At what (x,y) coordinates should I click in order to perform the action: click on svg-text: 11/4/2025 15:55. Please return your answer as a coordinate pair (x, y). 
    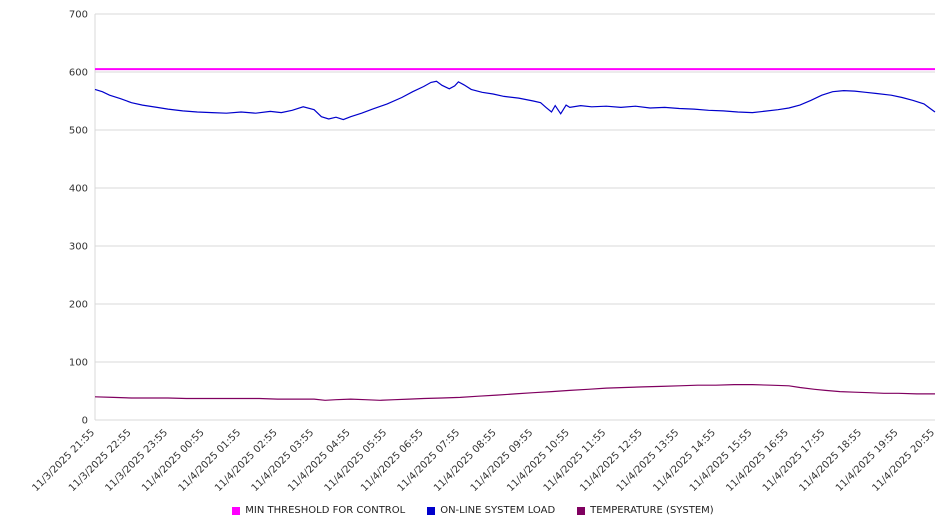
    Looking at the image, I should click on (721, 460).